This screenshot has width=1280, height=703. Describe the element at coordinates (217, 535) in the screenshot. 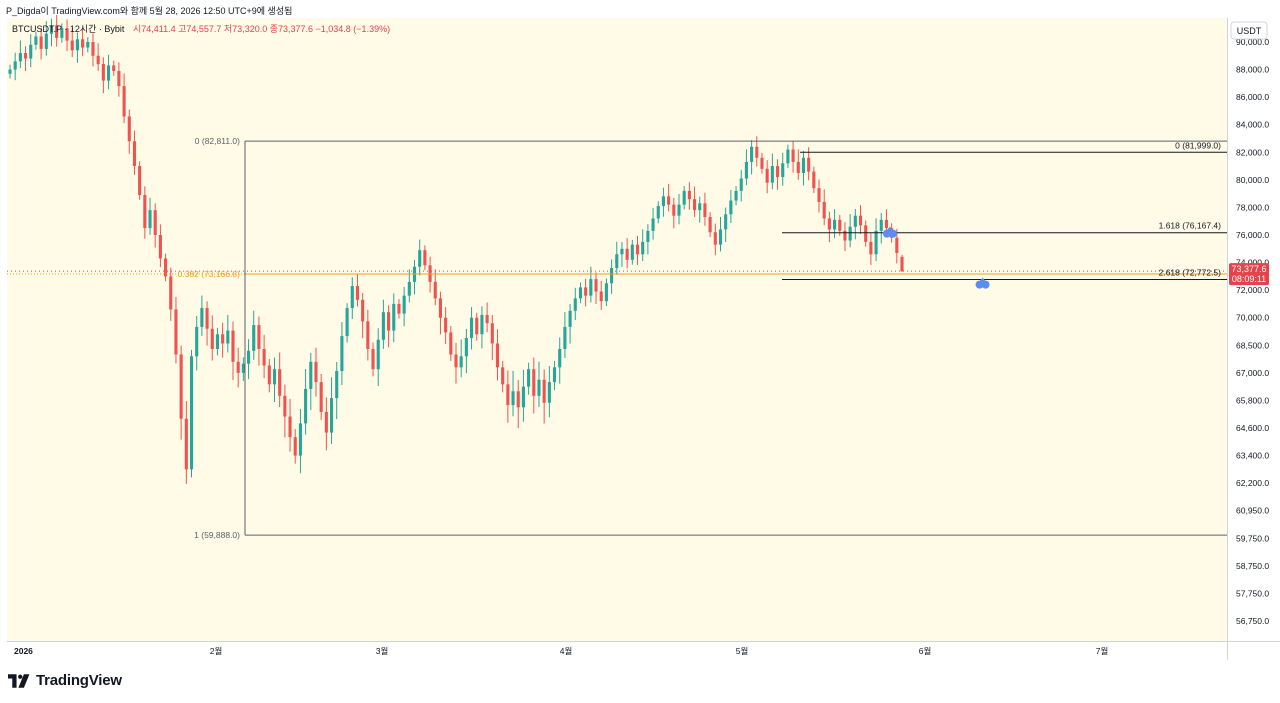

I see `fib-level-label: 1 (59,888.0)` at that location.